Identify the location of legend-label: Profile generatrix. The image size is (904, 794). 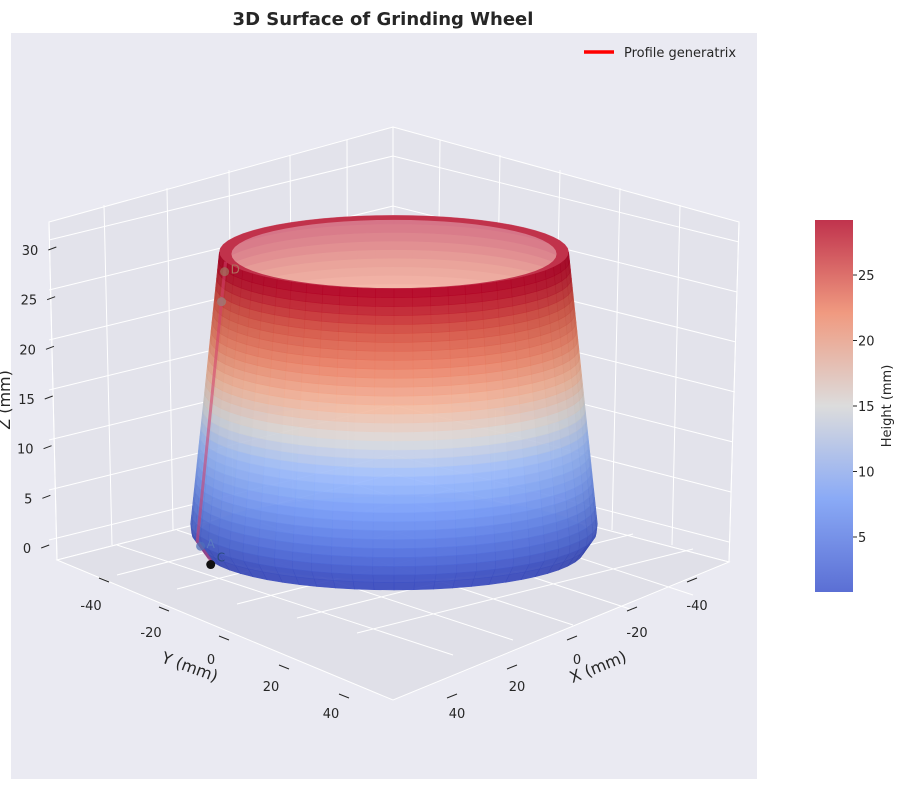
(680, 53).